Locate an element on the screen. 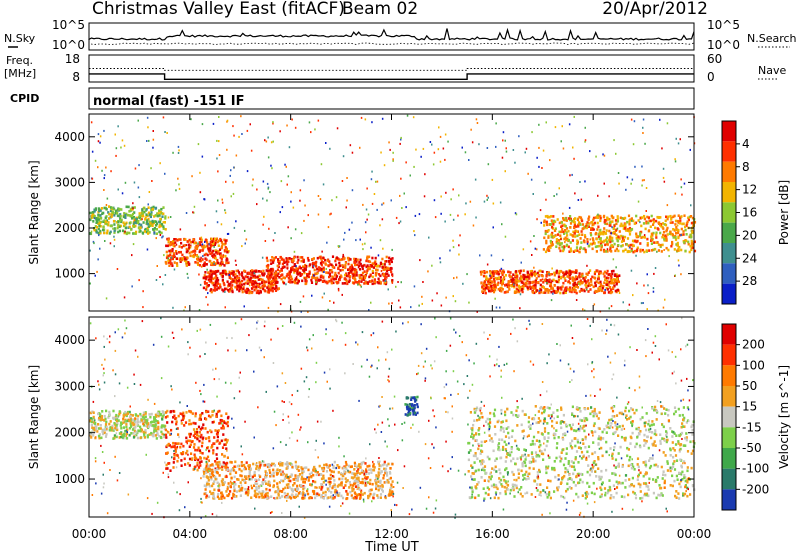 This screenshot has width=800, height=554. power-y-tick-label: 1000 is located at coordinates (69, 274).